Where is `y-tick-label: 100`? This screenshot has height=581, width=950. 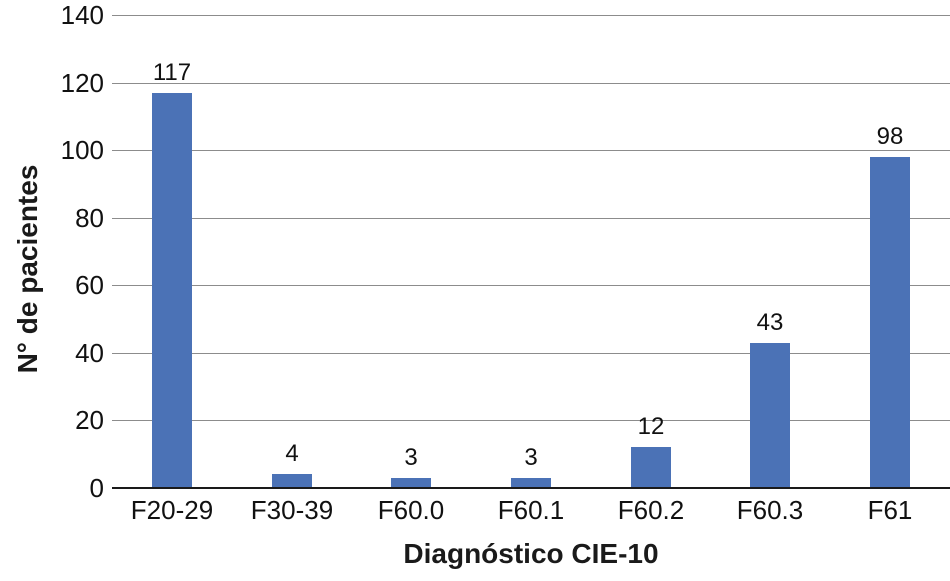 y-tick-label: 100 is located at coordinates (82, 150).